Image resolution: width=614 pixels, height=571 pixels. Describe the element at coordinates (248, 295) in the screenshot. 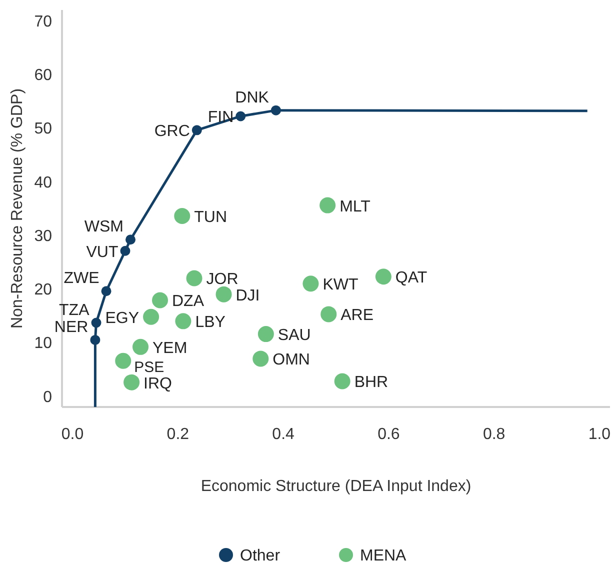

I see `annotation: DJI` at that location.